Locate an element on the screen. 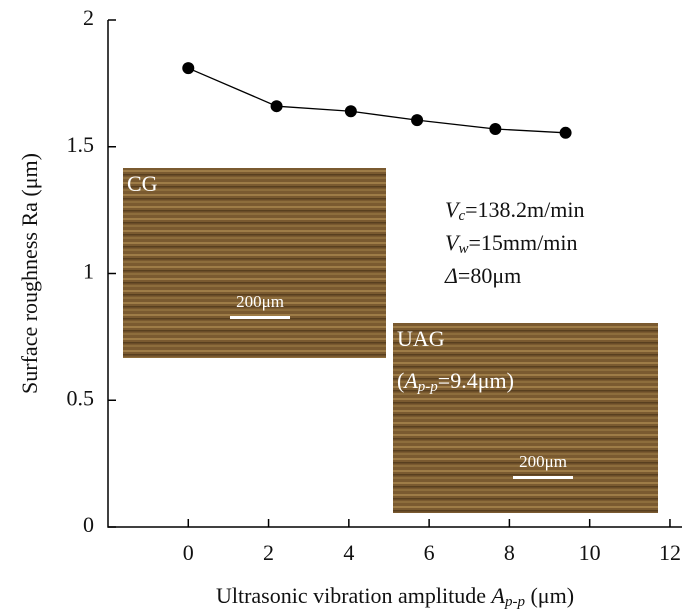  label-unit: (μm) is located at coordinates (549, 595).